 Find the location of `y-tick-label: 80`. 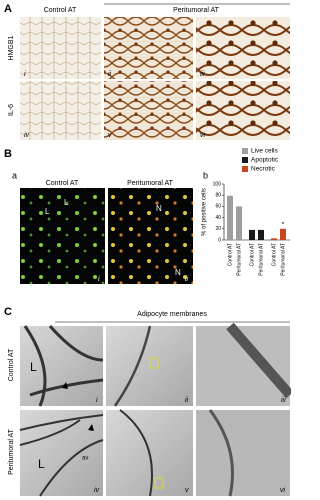

y-tick-label: 80 is located at coordinates (218, 196).